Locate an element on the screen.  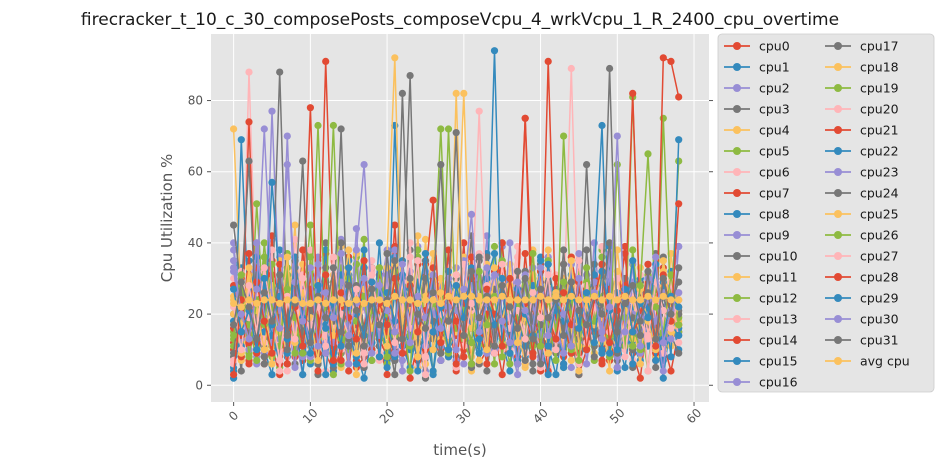
legend-label: cpu13 is located at coordinates (778, 319).